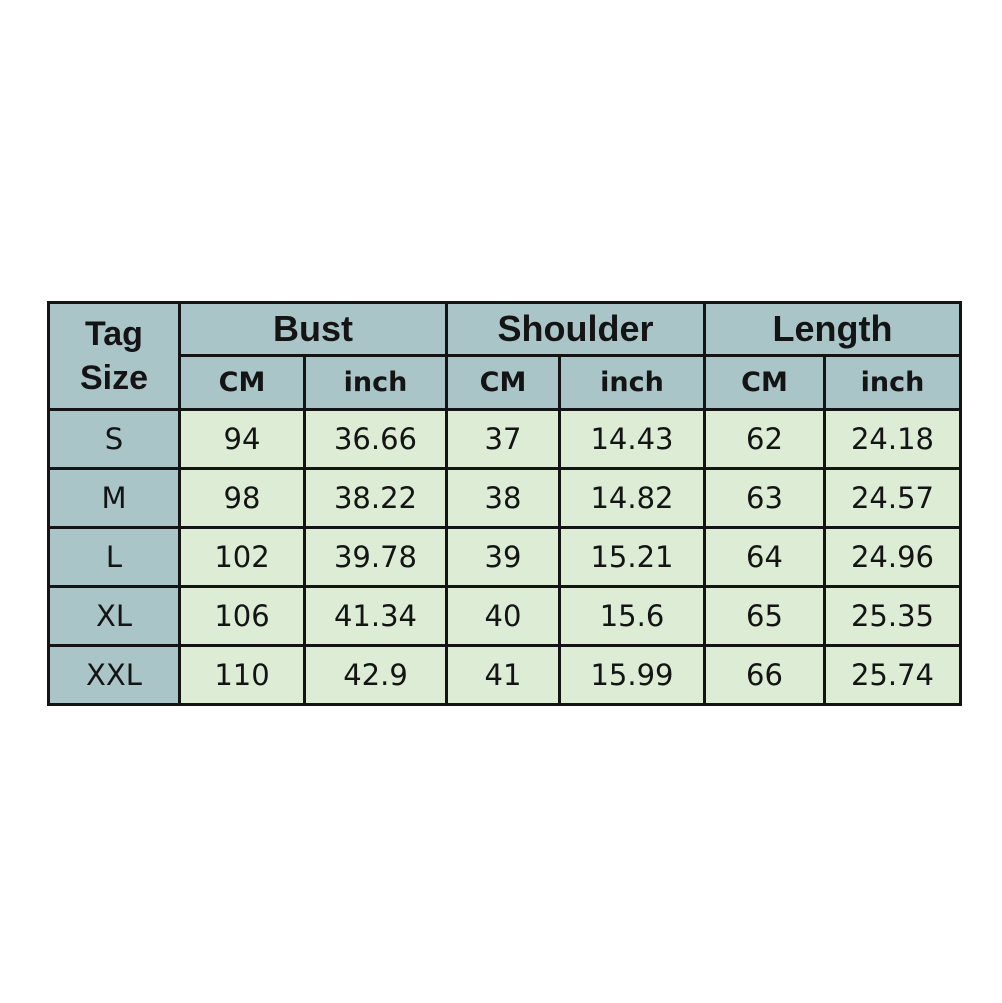  Describe the element at coordinates (375, 382) in the screenshot. I see `subheader-bust-inch: inch` at that location.